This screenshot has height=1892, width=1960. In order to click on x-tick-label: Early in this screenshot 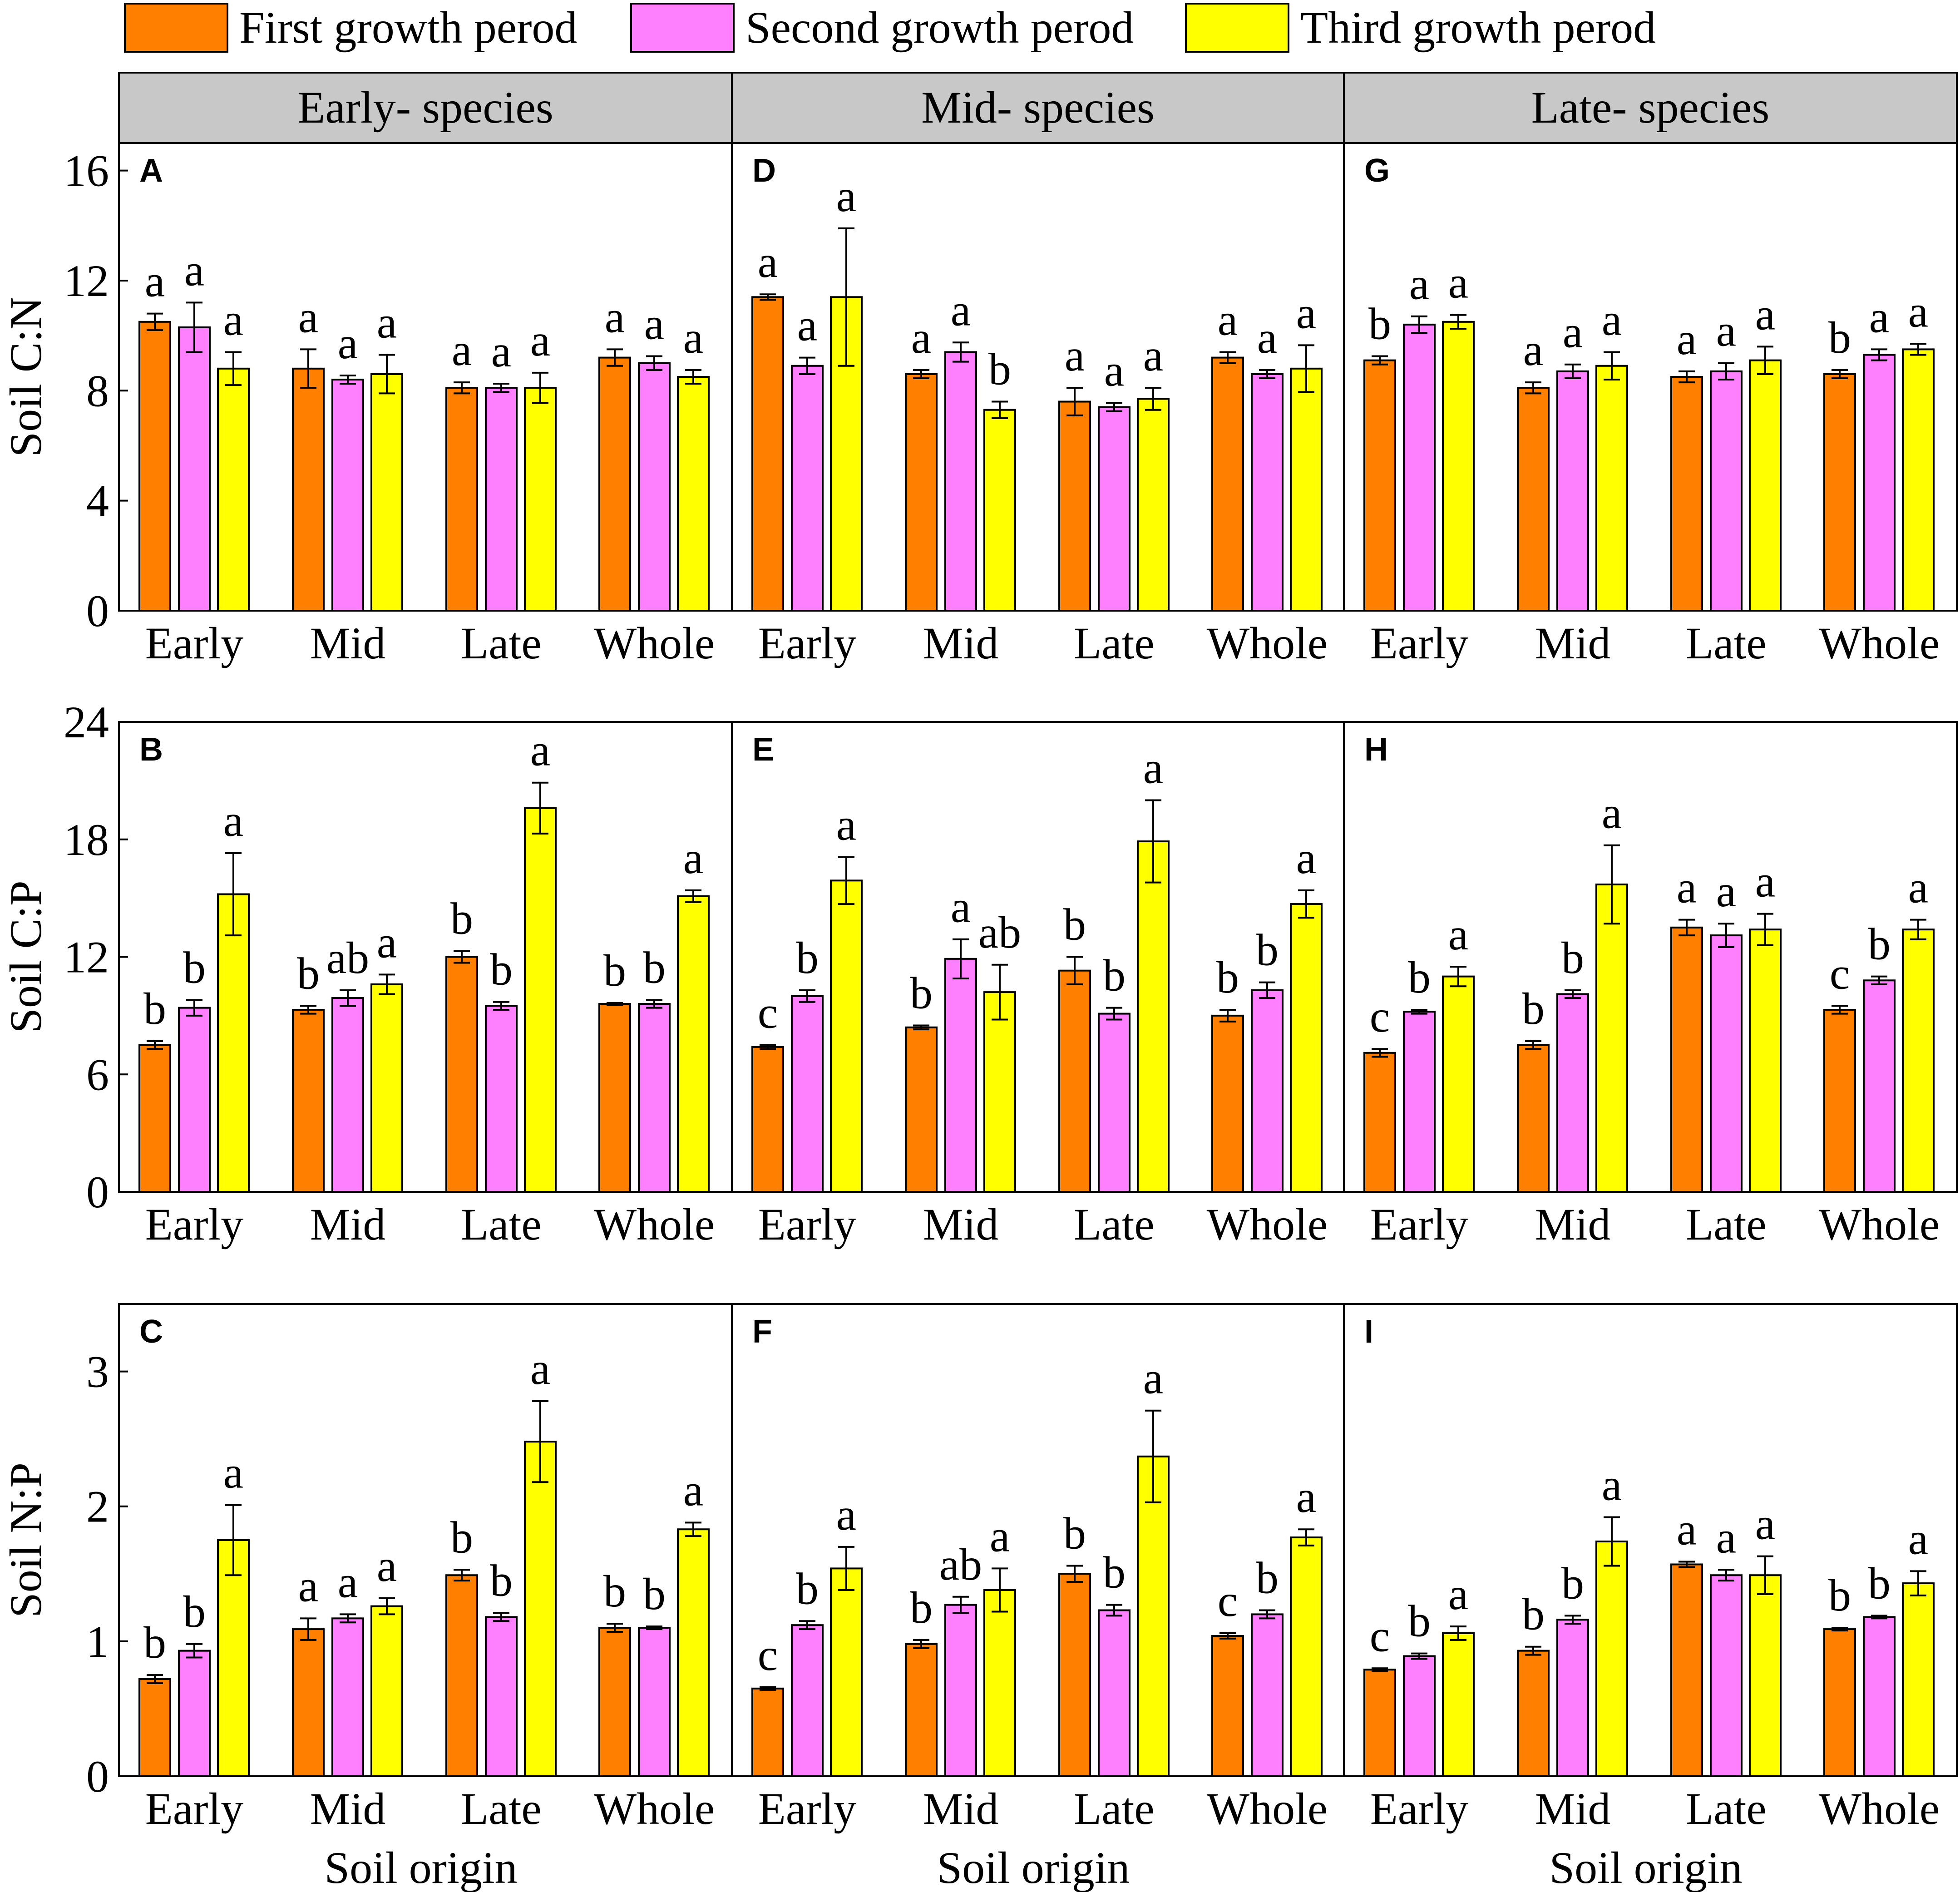, I will do `click(807, 643)`.